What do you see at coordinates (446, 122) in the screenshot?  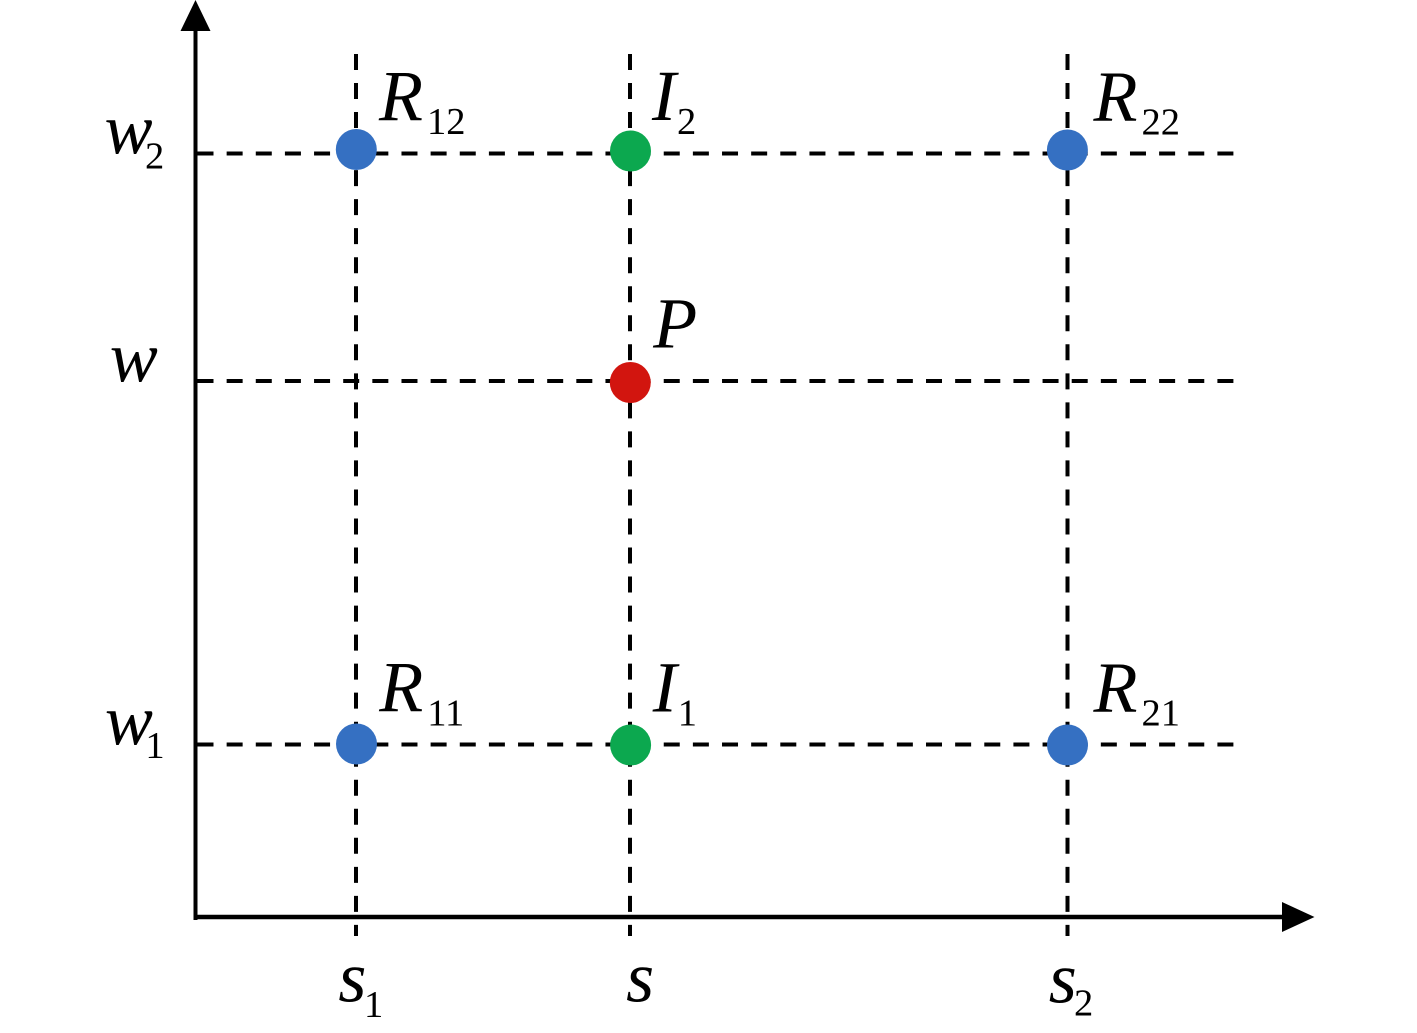 I see `svg-text: 12` at bounding box center [446, 122].